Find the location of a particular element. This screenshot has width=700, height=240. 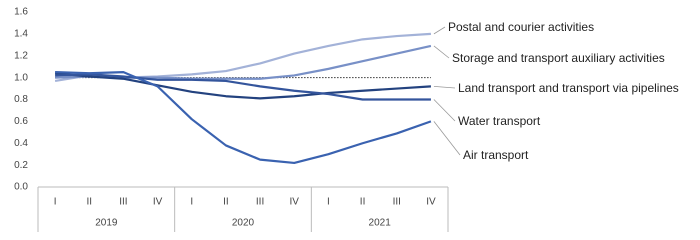

y-tick-label: 0.6 is located at coordinates (21, 121).